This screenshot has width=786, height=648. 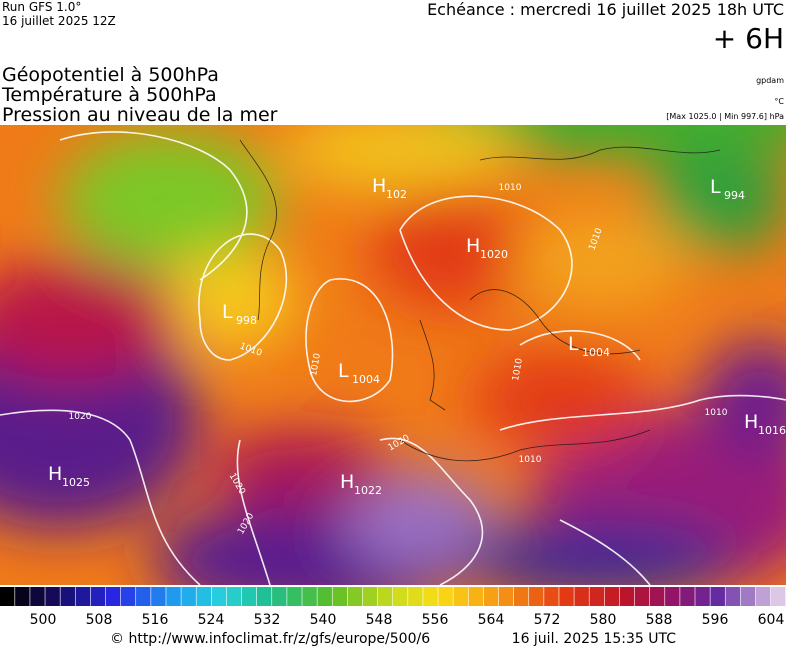 What do you see at coordinates (59, 21) in the screenshot?
I see `run-date: 16 juillet 2025 12Z` at bounding box center [59, 21].